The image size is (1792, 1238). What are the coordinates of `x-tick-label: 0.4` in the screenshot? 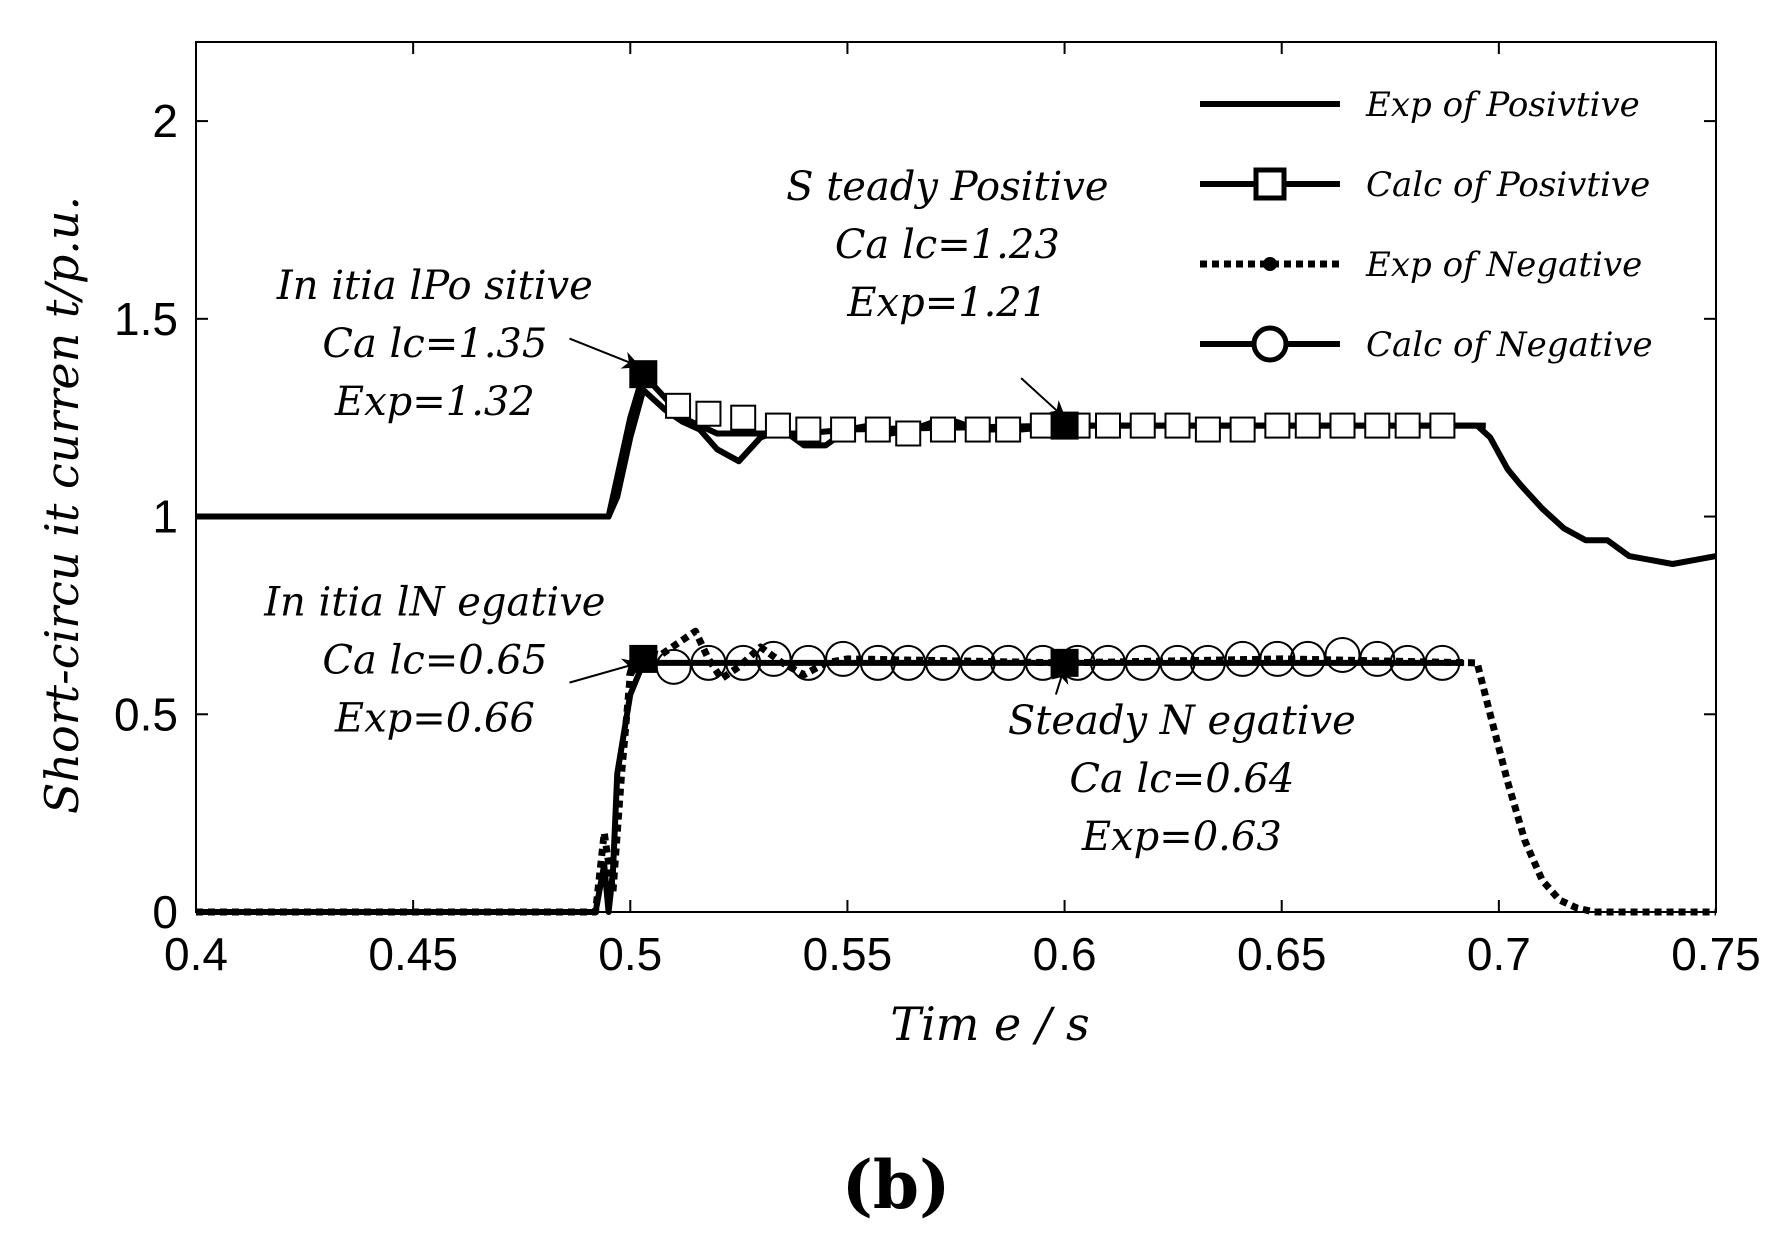 It's located at (196, 954).